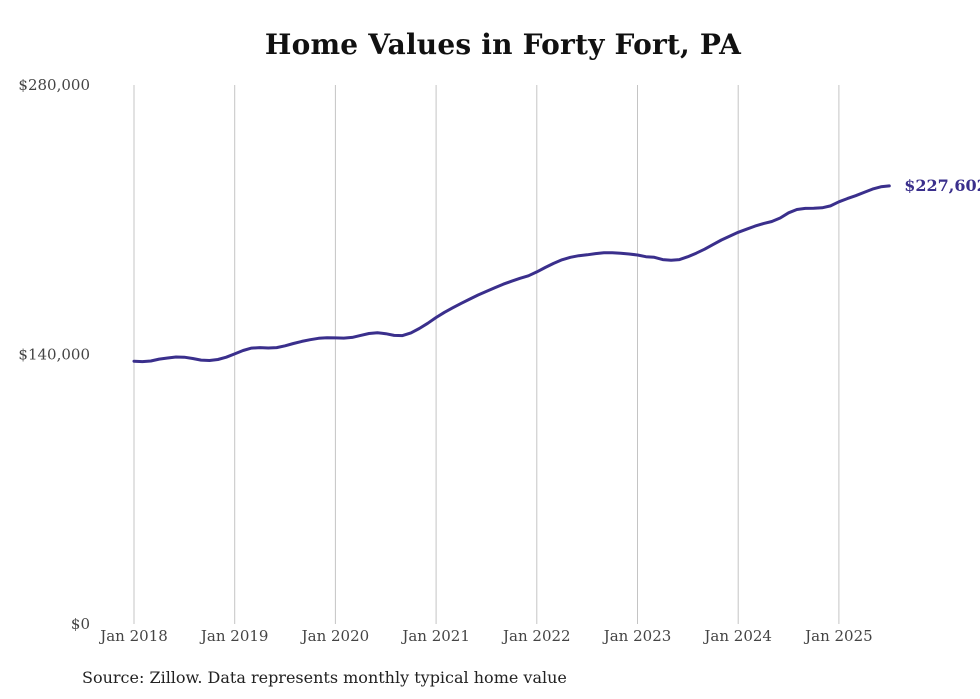 Image resolution: width=980 pixels, height=699 pixels. I want to click on end-label-layer: $227,602, so click(942, 185).